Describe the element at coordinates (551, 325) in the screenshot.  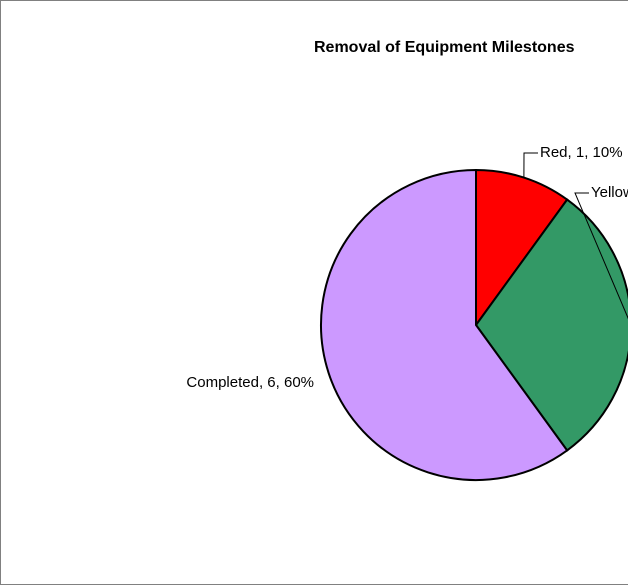
I see `pie-slice` at that location.